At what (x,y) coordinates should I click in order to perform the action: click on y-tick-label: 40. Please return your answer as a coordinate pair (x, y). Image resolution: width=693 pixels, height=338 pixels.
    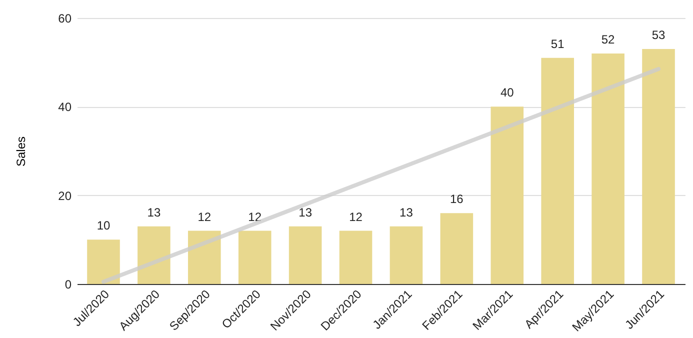
    Looking at the image, I should click on (65, 107).